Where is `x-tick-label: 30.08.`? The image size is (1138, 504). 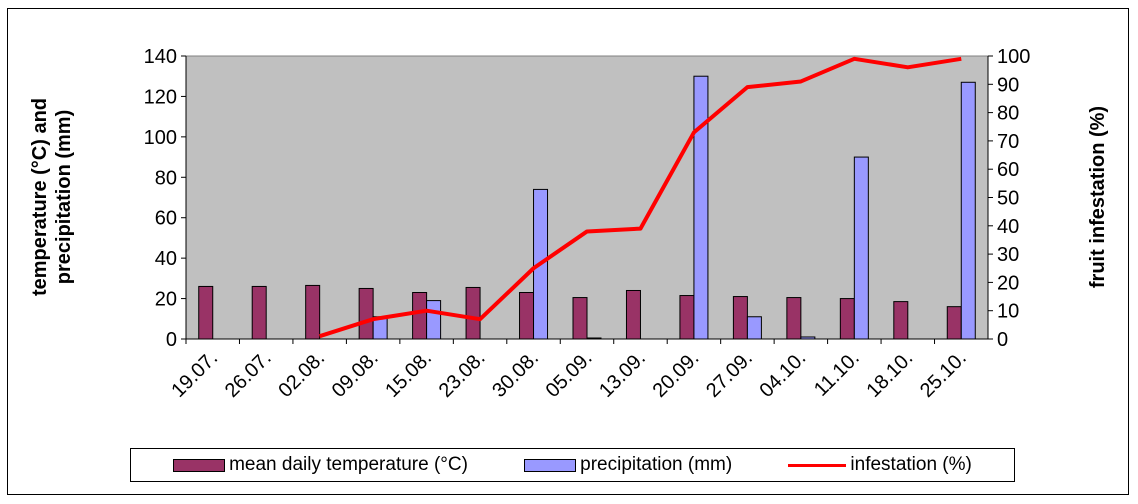 x-tick-label: 30.08. is located at coordinates (515, 374).